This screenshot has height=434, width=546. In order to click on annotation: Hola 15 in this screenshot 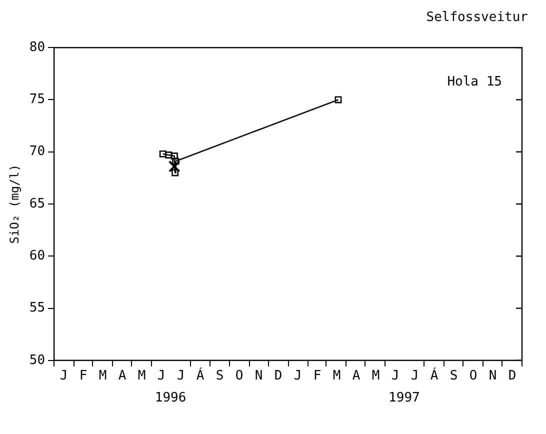, I will do `click(474, 82)`.